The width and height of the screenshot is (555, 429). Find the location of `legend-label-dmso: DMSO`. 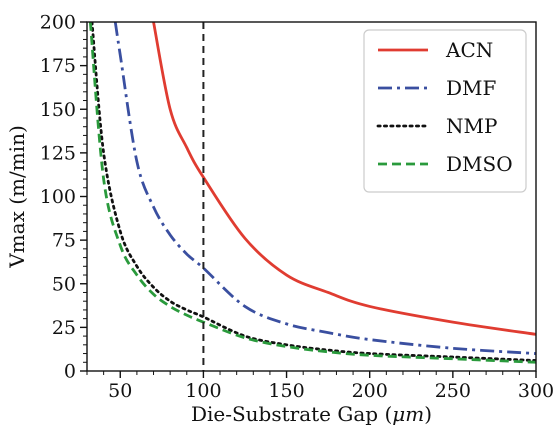

legend-label-dmso: DMSO is located at coordinates (479, 164).